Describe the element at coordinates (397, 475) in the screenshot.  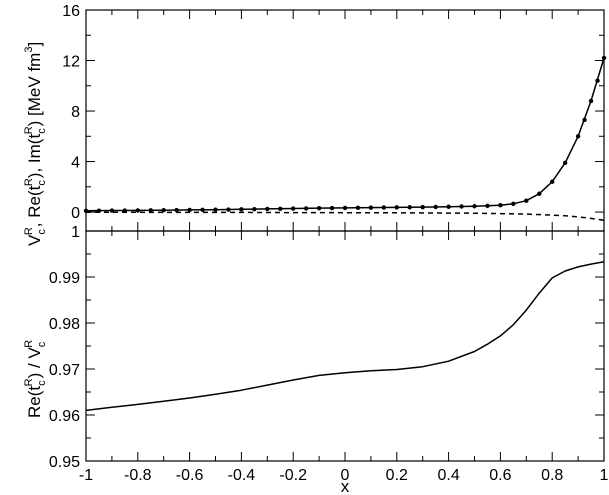
I see `x-tick-label: 0.2` at that location.